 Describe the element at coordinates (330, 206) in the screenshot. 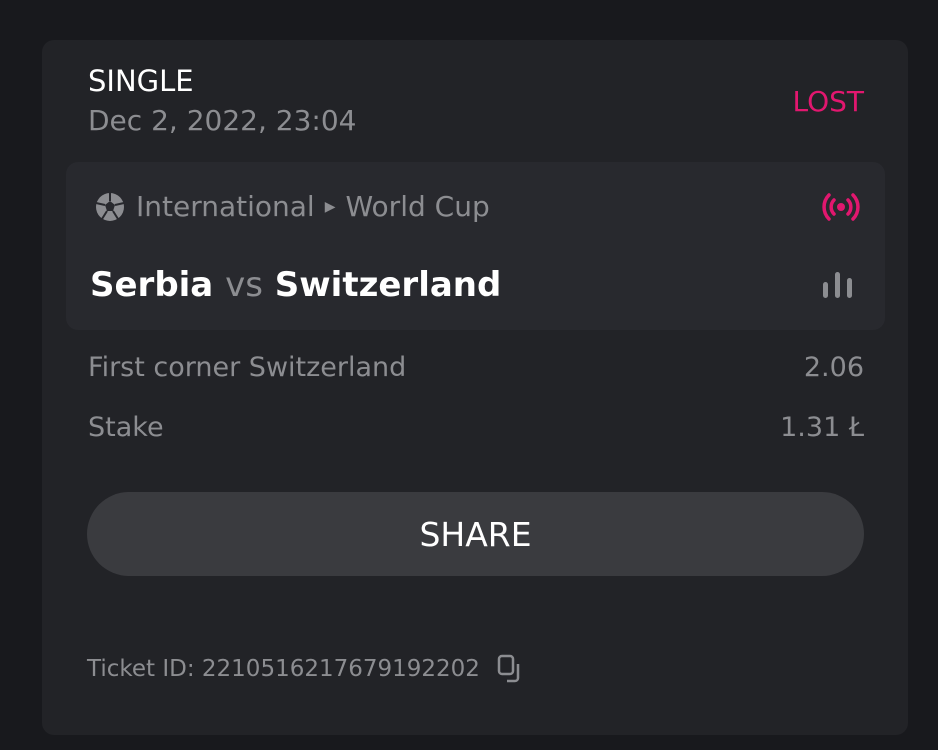

I see `chevron-right-icon: ▶` at that location.